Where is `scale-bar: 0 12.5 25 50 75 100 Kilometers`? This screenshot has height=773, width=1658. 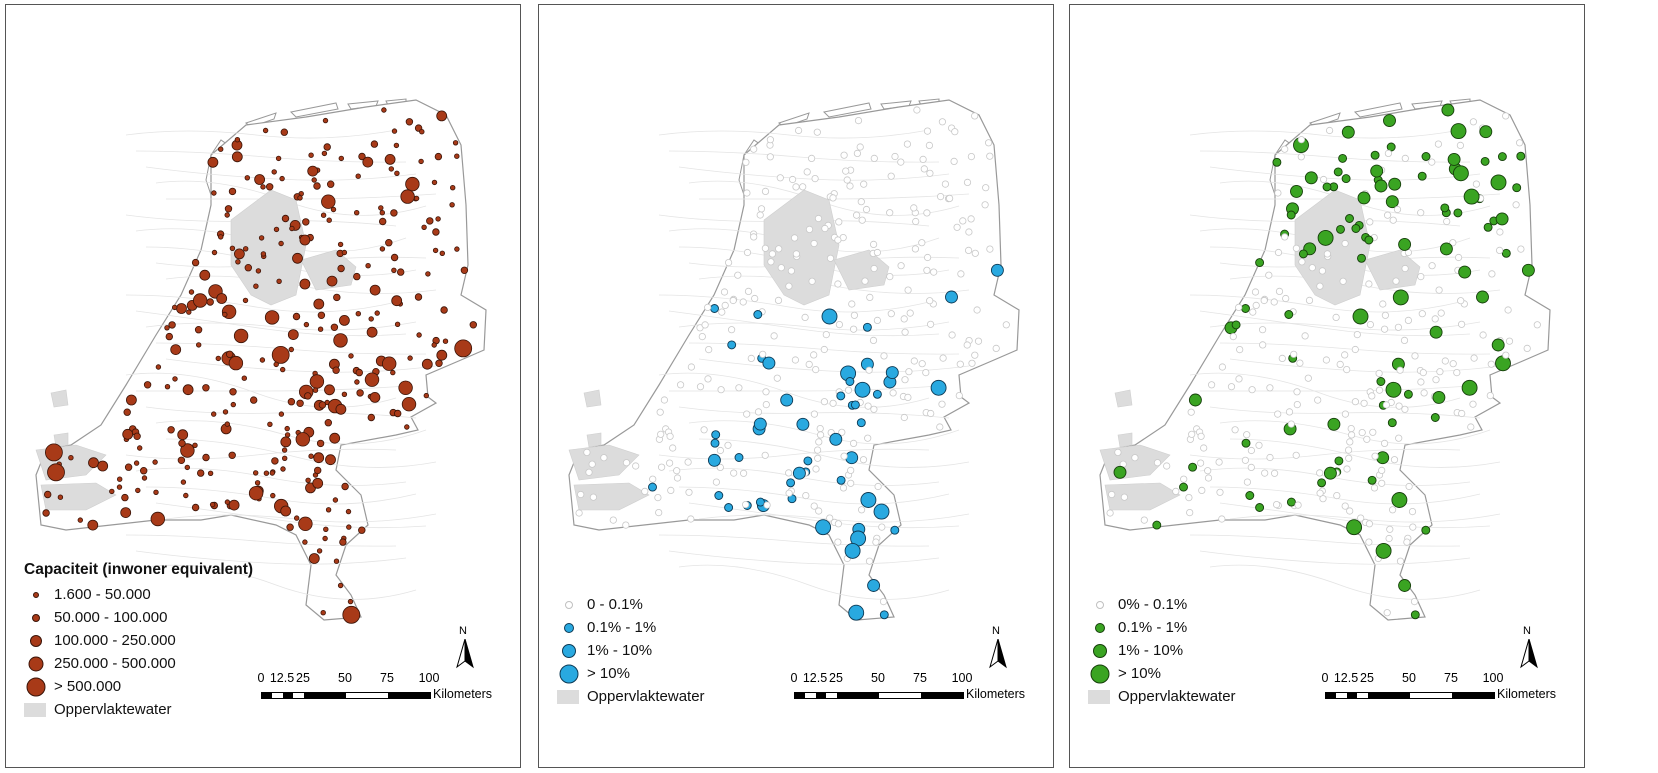
scale-bar: 0 12.5 25 50 75 100 Kilometers is located at coordinates (908, 686).